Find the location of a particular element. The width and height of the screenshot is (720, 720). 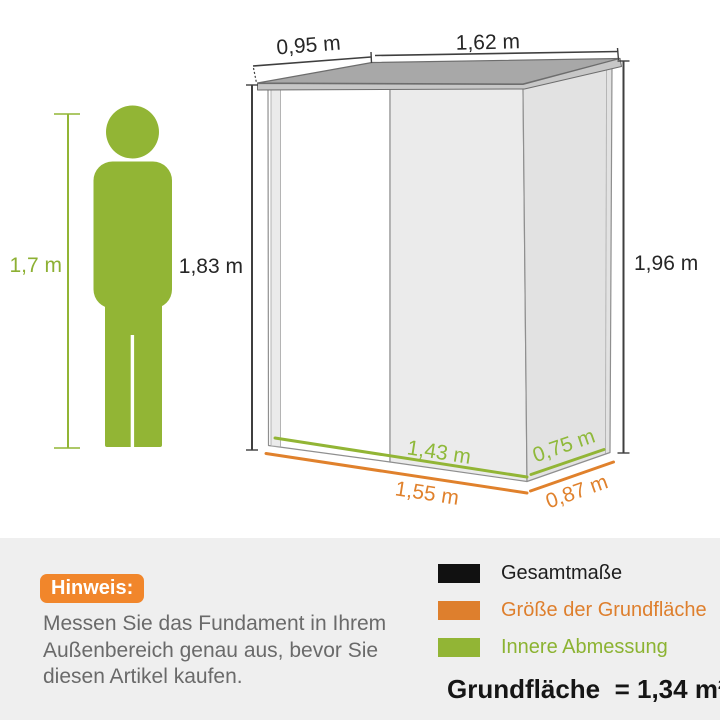

base-depth-line is located at coordinates (572, 476).